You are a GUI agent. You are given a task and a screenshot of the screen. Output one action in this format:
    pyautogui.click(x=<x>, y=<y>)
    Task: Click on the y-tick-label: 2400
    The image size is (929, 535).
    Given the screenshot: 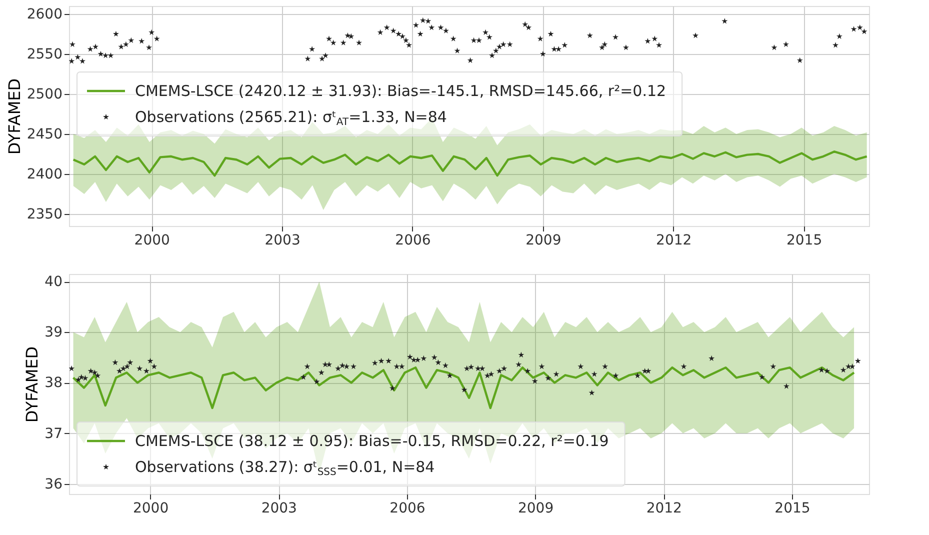 What is the action you would take?
    pyautogui.click(x=44, y=174)
    